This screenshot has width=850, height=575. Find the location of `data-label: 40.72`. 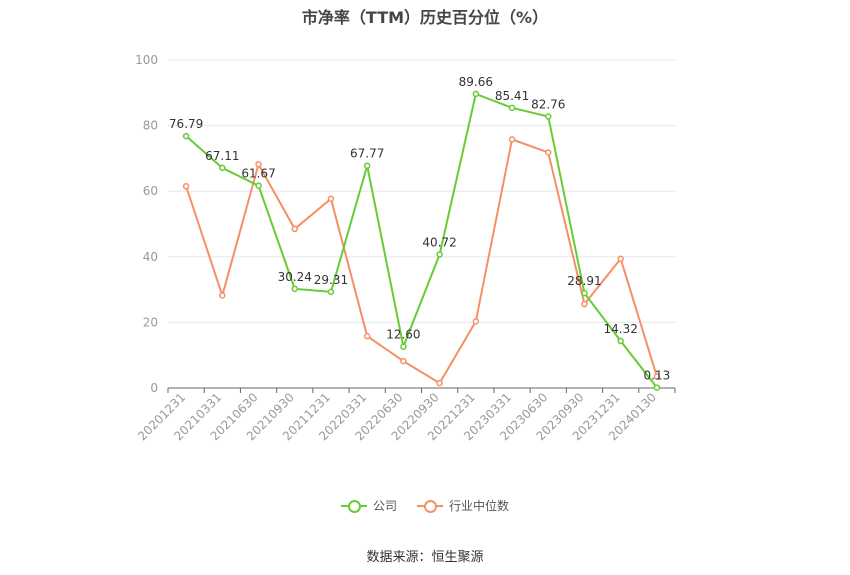

data-label: 40.72 is located at coordinates (439, 242).